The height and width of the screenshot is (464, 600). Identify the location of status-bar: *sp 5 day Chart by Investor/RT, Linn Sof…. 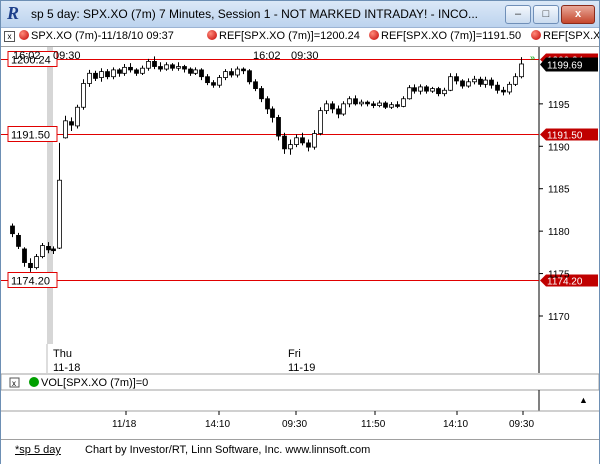
(300, 451).